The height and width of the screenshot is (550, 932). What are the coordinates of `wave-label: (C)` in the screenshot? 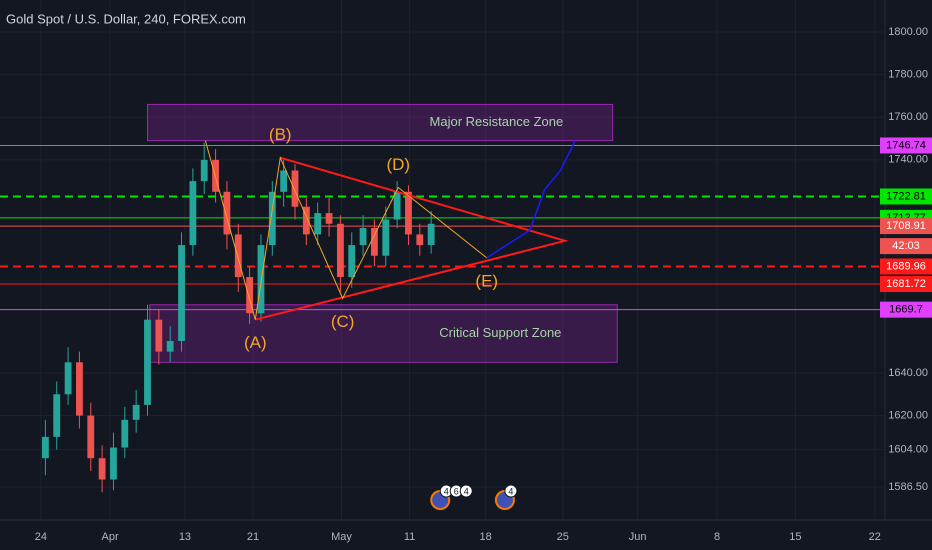 It's located at (343, 321).